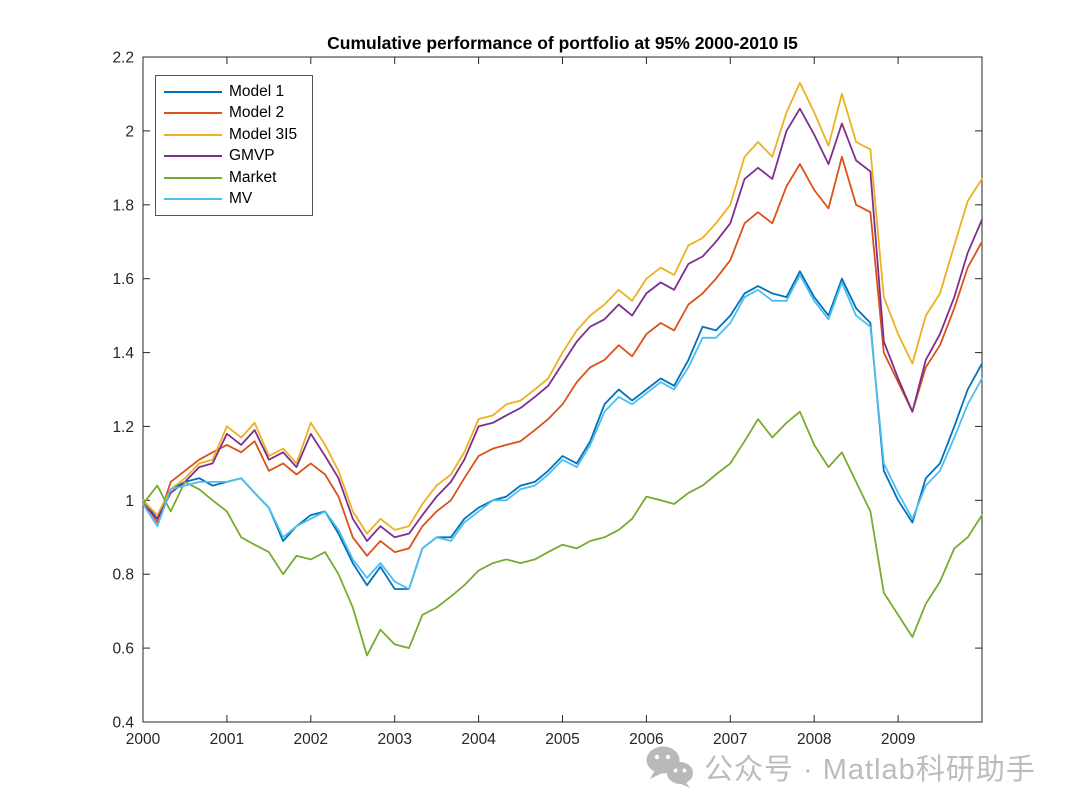 This screenshot has width=1080, height=810. What do you see at coordinates (123, 279) in the screenshot?
I see `y-tick-label: 1.6` at bounding box center [123, 279].